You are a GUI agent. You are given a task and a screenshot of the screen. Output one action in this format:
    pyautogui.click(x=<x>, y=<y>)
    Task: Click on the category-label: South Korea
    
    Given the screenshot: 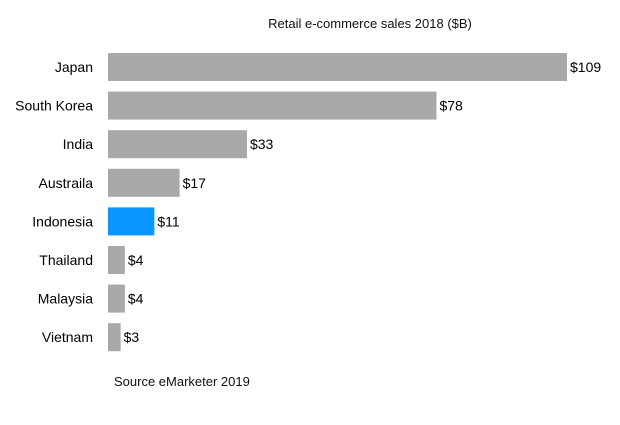 What is the action you would take?
    pyautogui.click(x=54, y=106)
    